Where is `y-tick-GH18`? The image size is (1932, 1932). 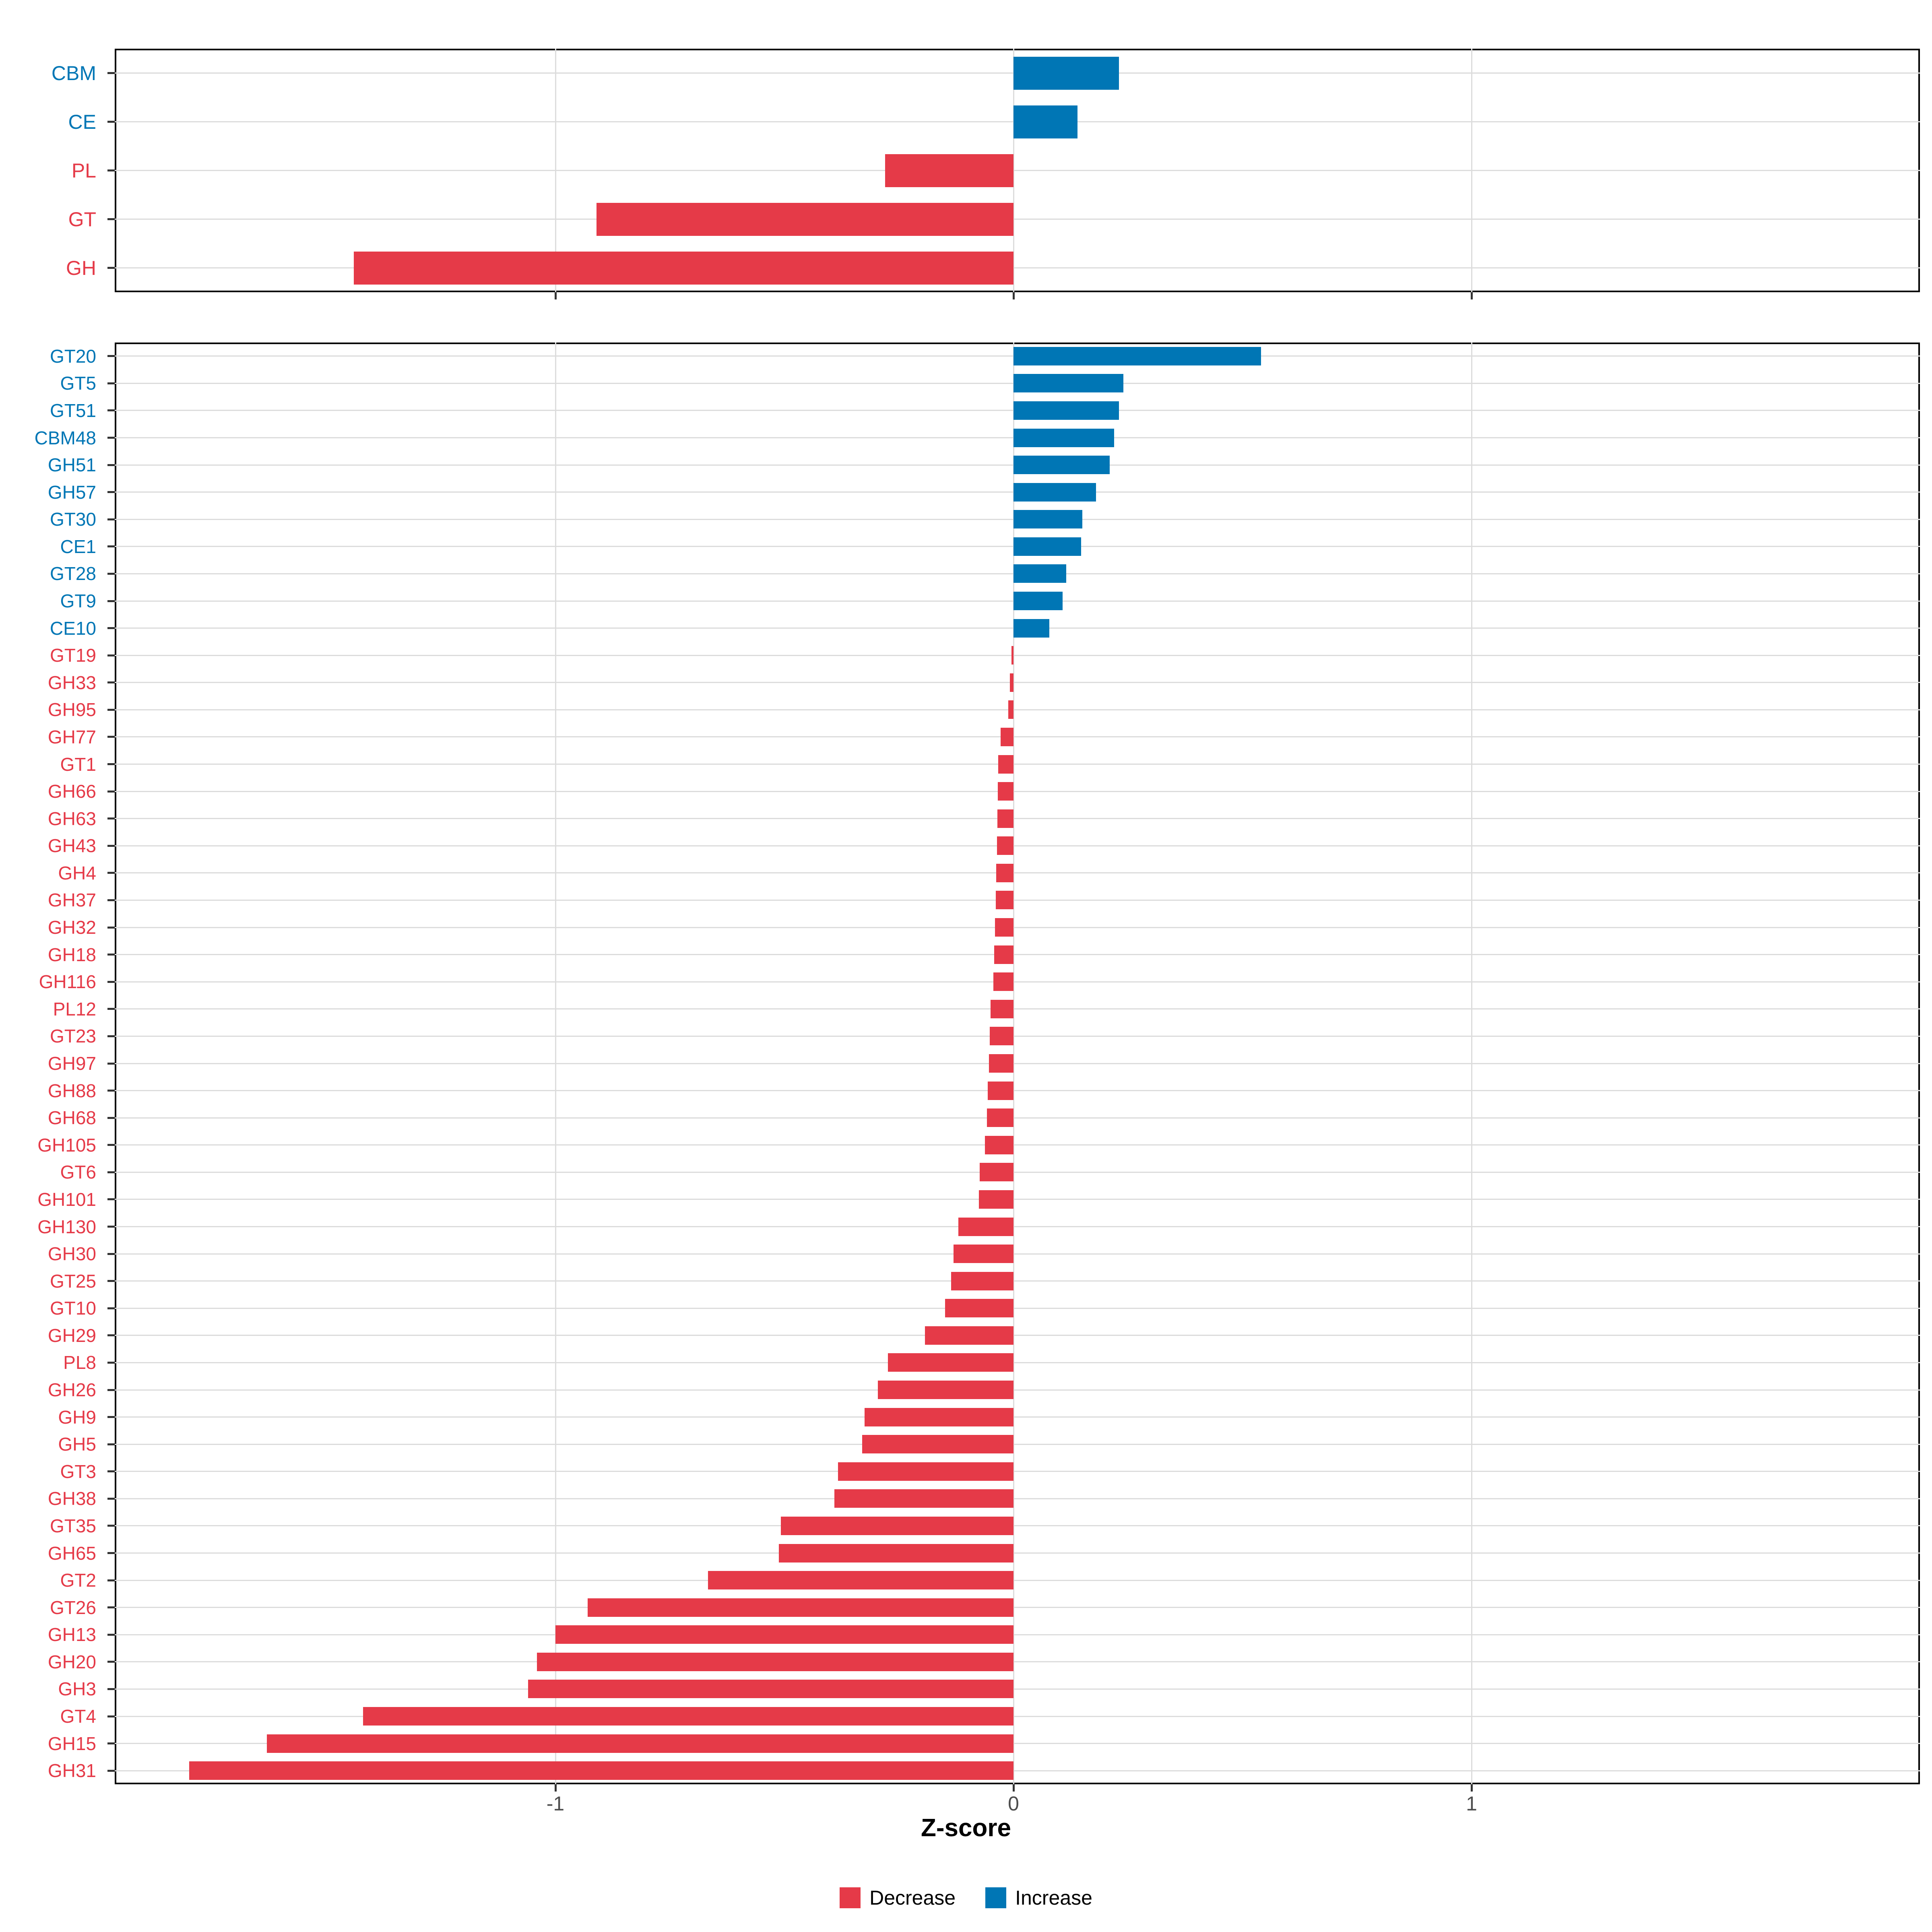
y-tick-GH18 is located at coordinates (111, 955).